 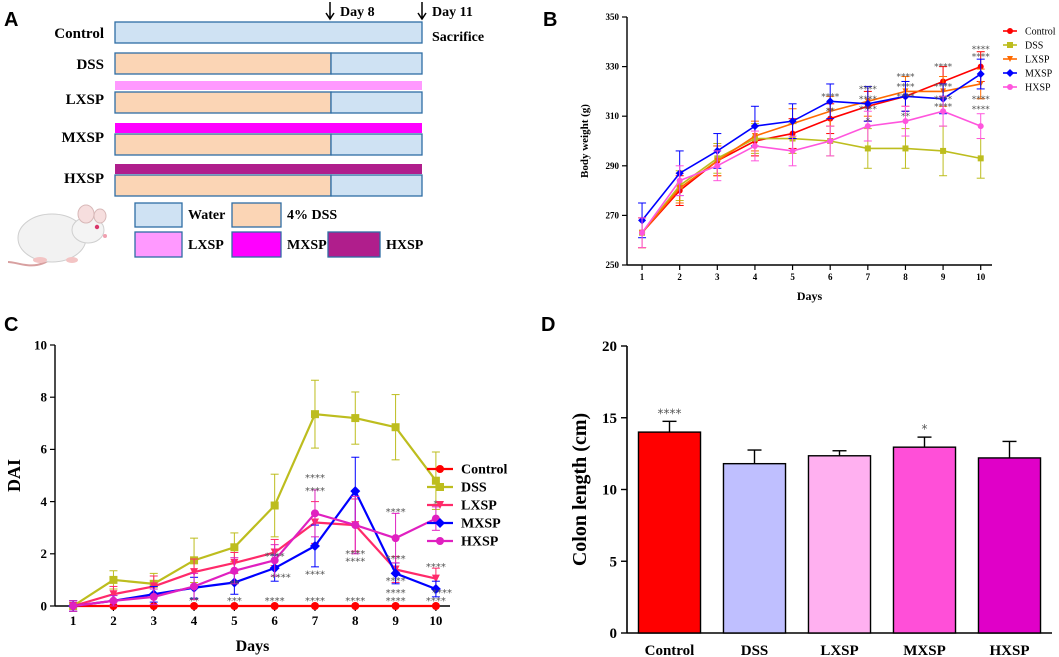 I want to click on rat-illustration, so click(x=57, y=235).